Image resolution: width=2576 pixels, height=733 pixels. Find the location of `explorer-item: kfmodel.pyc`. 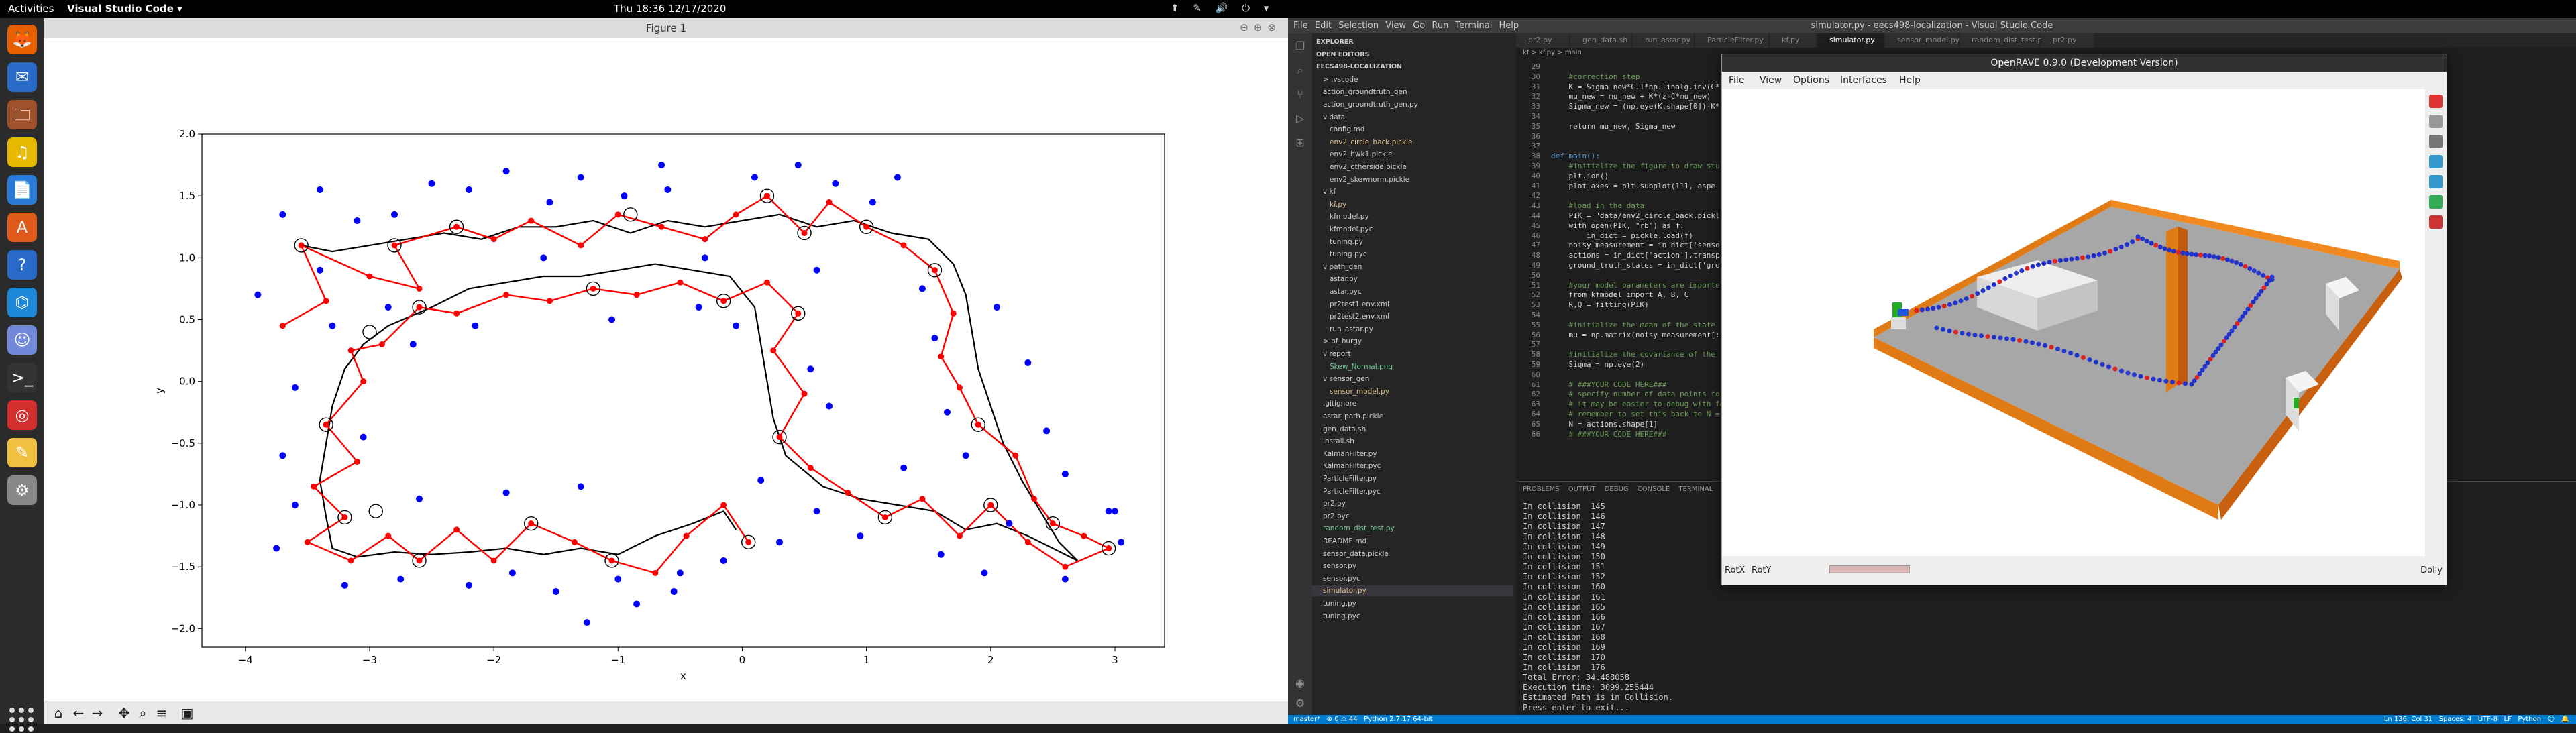

explorer-item: kfmodel.pyc is located at coordinates (1351, 229).